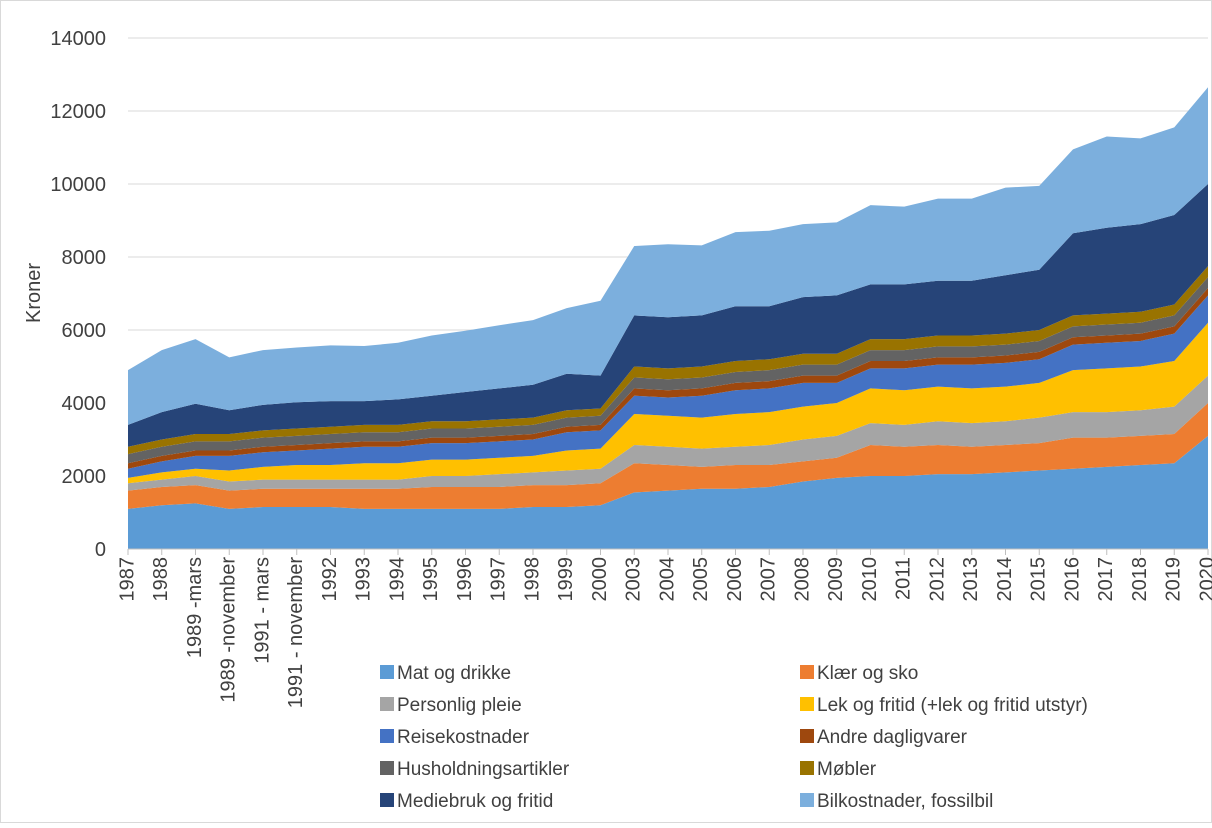 Image resolution: width=1212 pixels, height=828 pixels. What do you see at coordinates (532, 579) in the screenshot?
I see `x-tick-label: 1998` at bounding box center [532, 579].